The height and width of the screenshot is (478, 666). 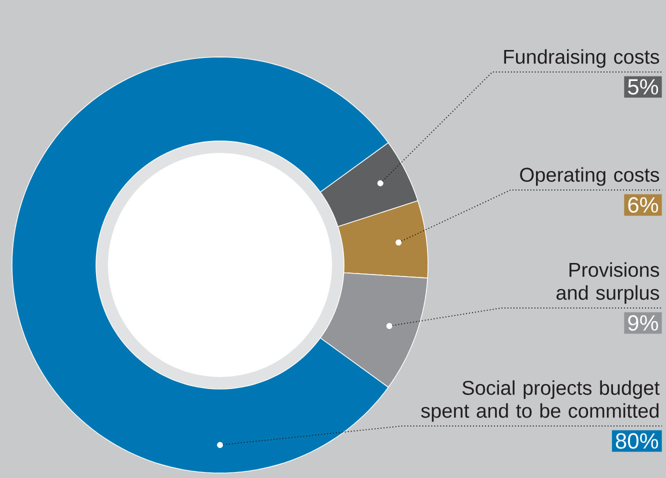 I want to click on data-label: 9%, so click(x=643, y=323).